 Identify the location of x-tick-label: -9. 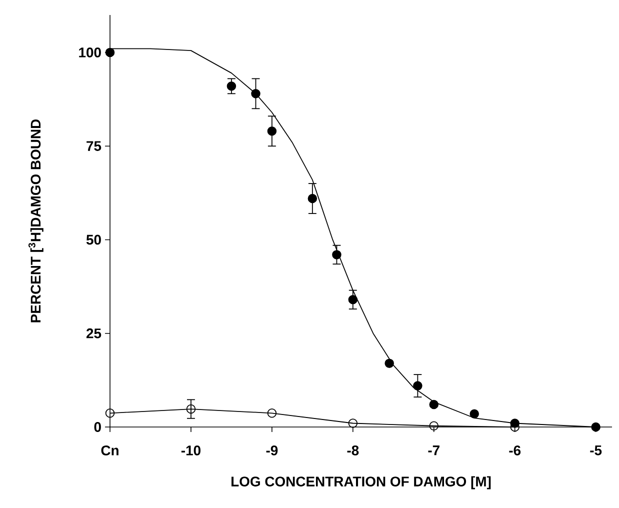
(272, 450).